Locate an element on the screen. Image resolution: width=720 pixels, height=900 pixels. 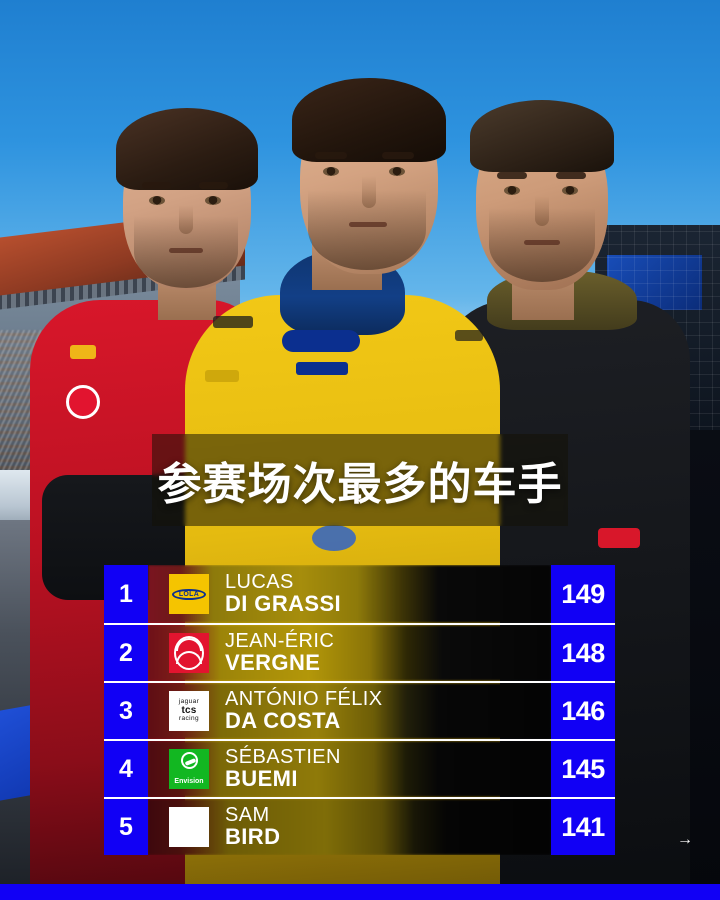
ds-chevrons is located at coordinates (189, 653).